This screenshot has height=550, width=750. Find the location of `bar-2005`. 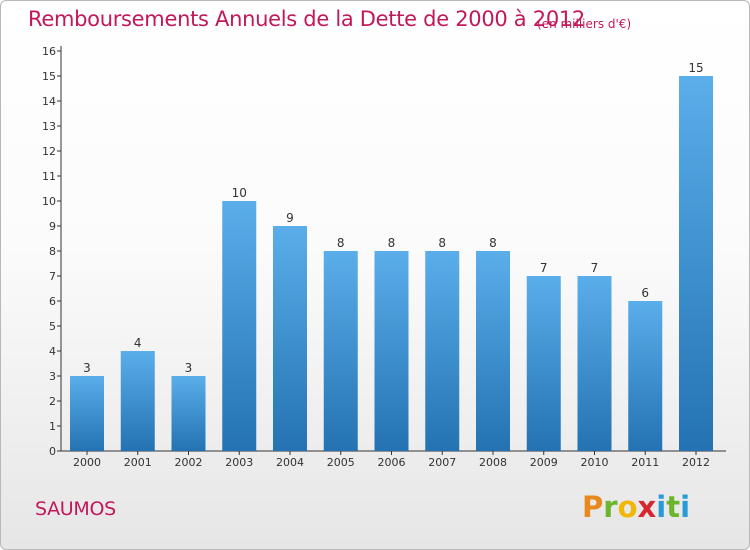

bar-2005 is located at coordinates (340, 351).